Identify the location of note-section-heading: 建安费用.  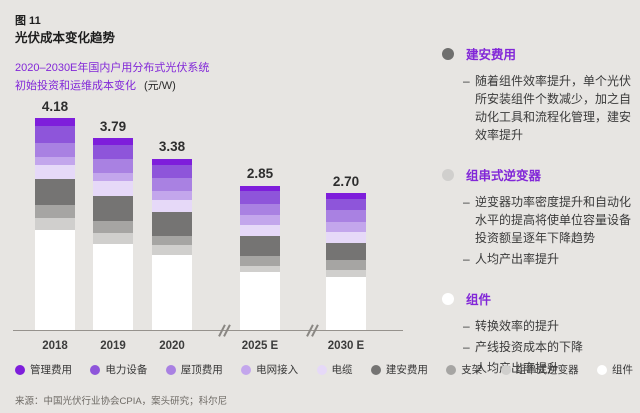
(491, 55).